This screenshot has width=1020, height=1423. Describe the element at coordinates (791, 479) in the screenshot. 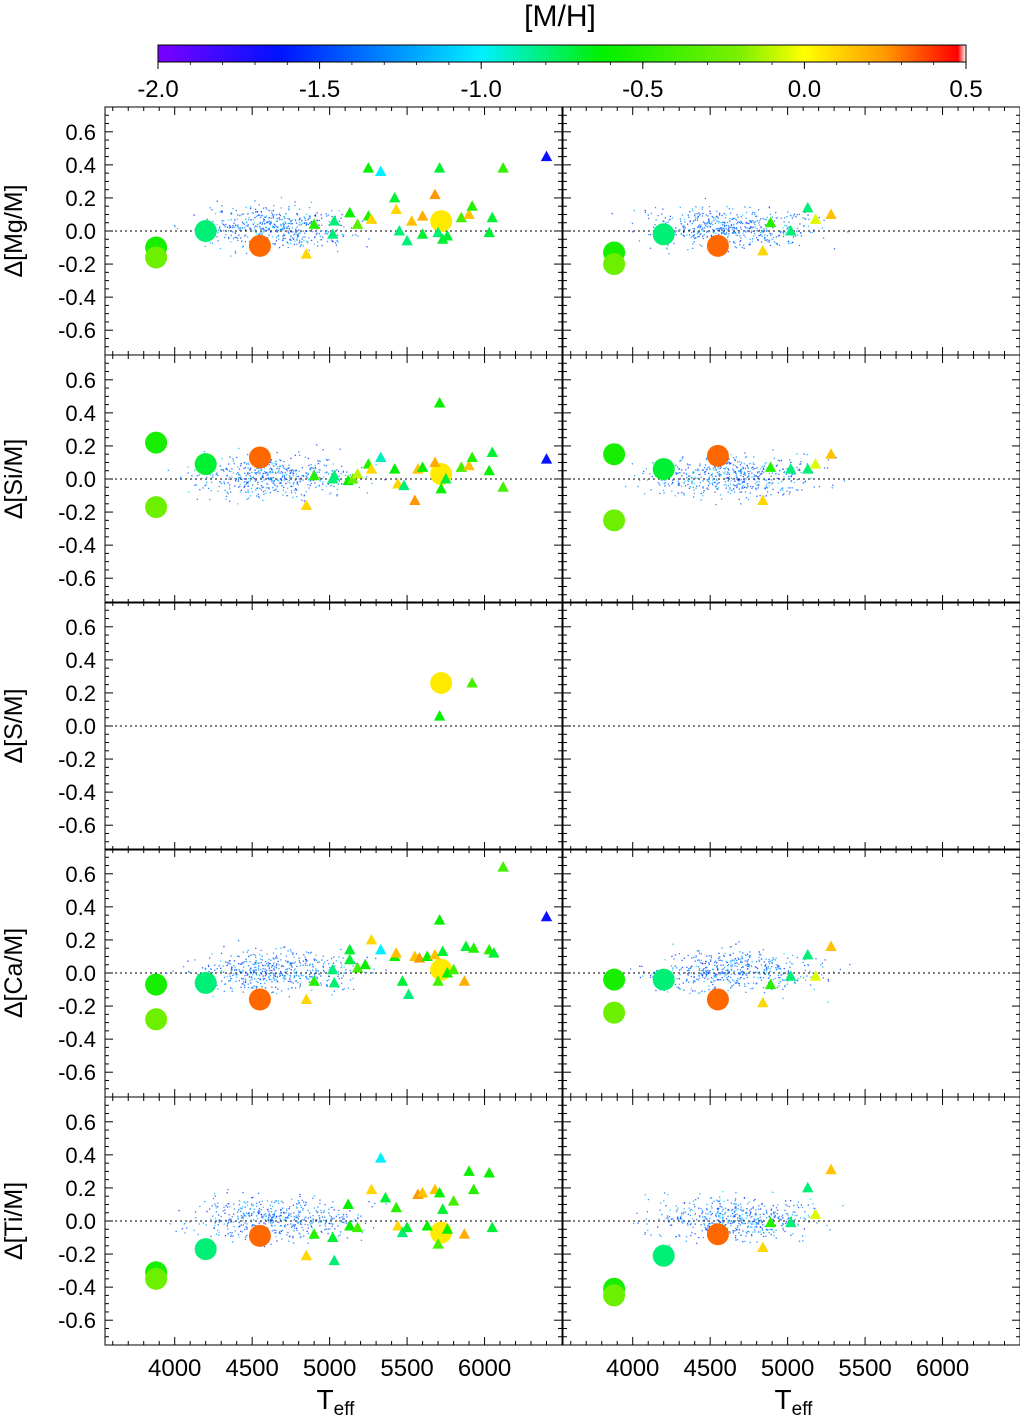

I see `panel-frame` at that location.